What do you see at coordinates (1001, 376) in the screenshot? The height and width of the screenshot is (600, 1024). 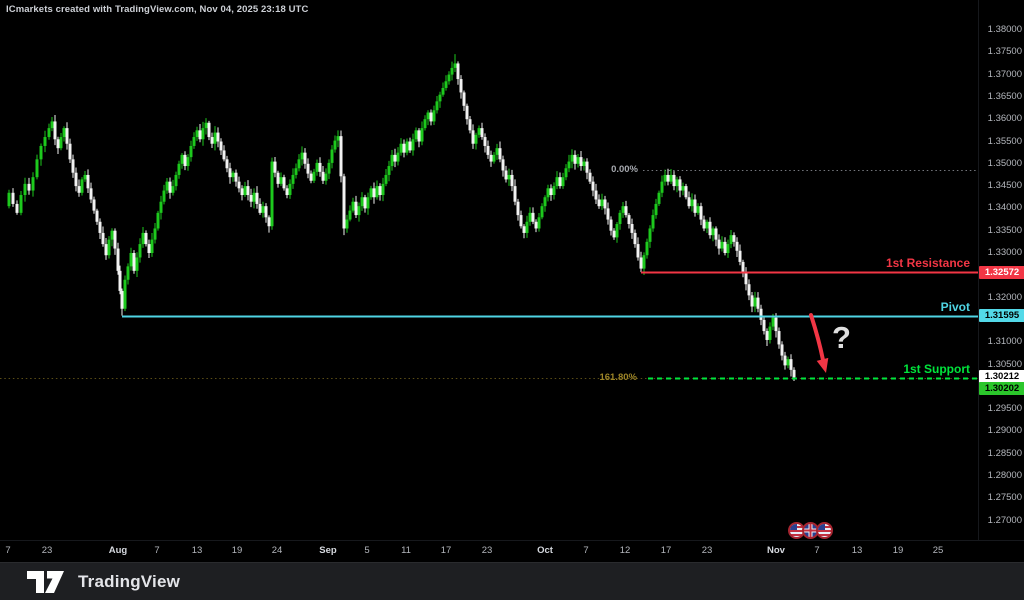 I see `price-badge-last: 1.30212` at bounding box center [1001, 376].